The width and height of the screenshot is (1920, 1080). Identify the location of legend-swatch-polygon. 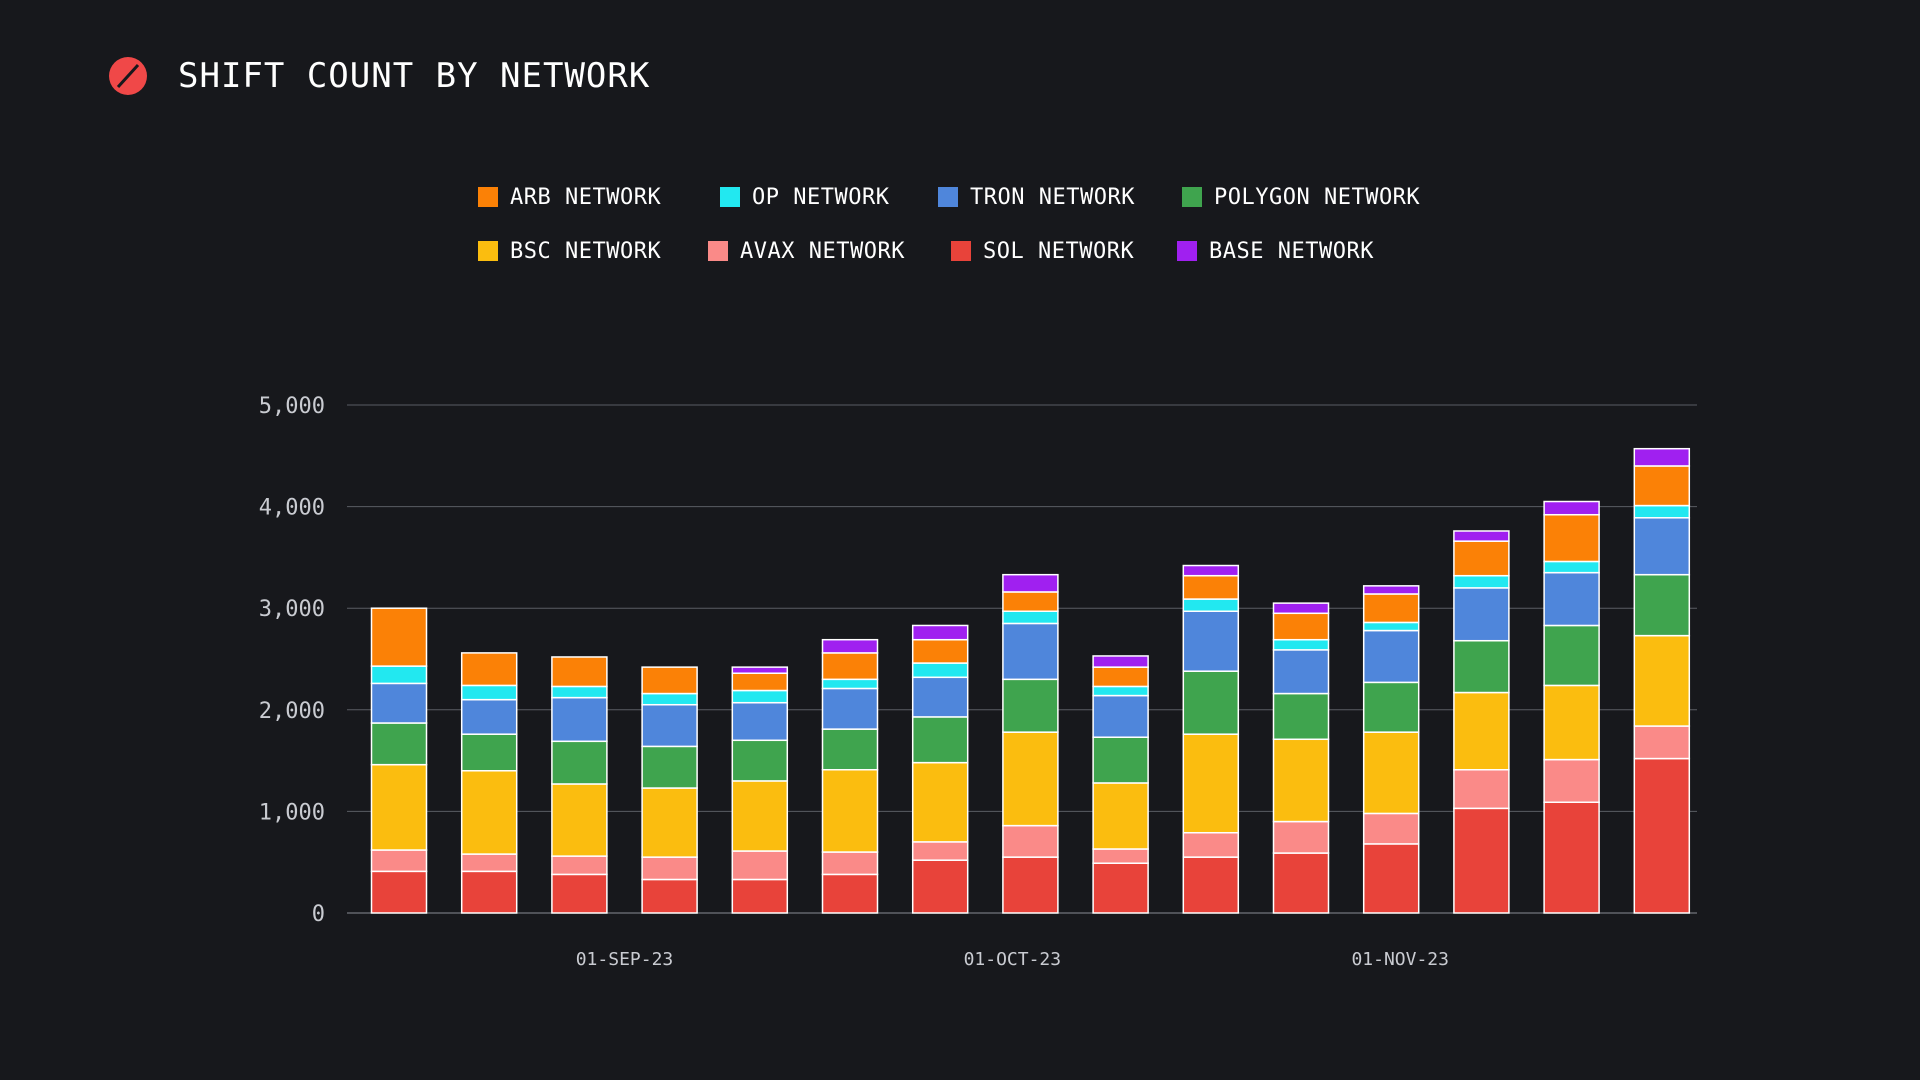
(1192, 197).